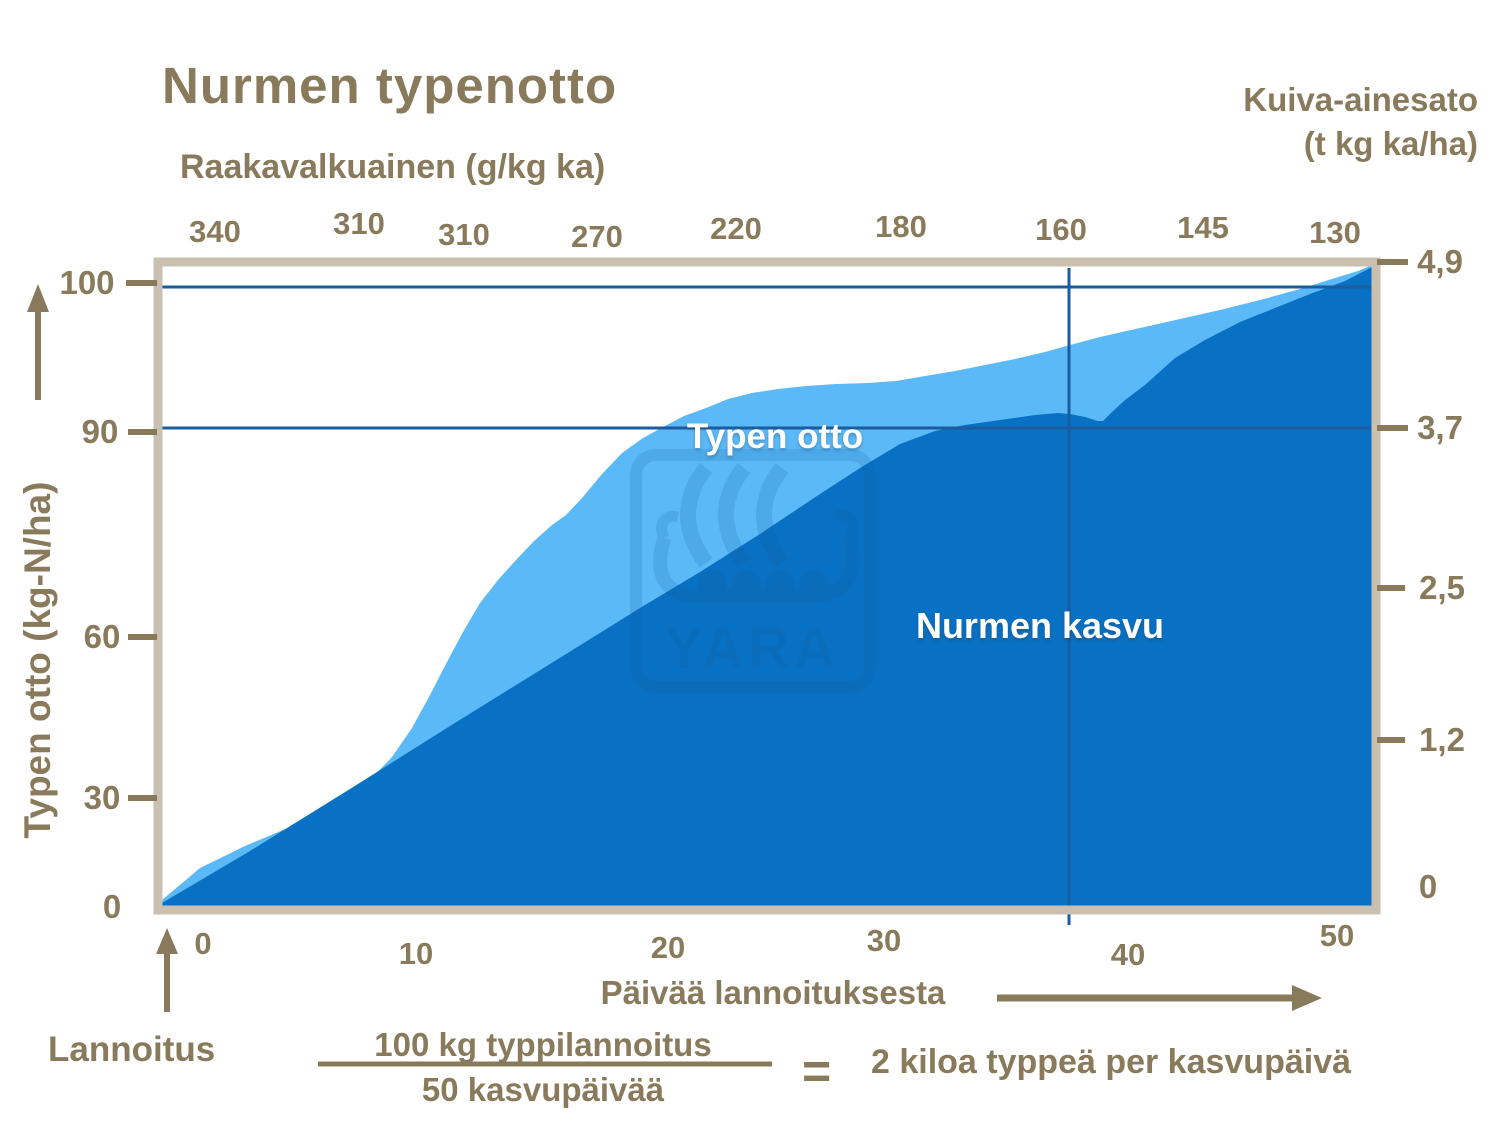 Image resolution: width=1504 pixels, height=1148 pixels. I want to click on x-axis-title: Päivää lannoituksesta, so click(773, 992).